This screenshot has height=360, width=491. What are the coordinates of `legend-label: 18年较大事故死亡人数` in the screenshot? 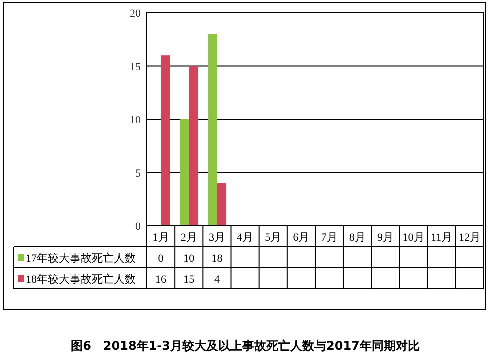 It's located at (81, 279).